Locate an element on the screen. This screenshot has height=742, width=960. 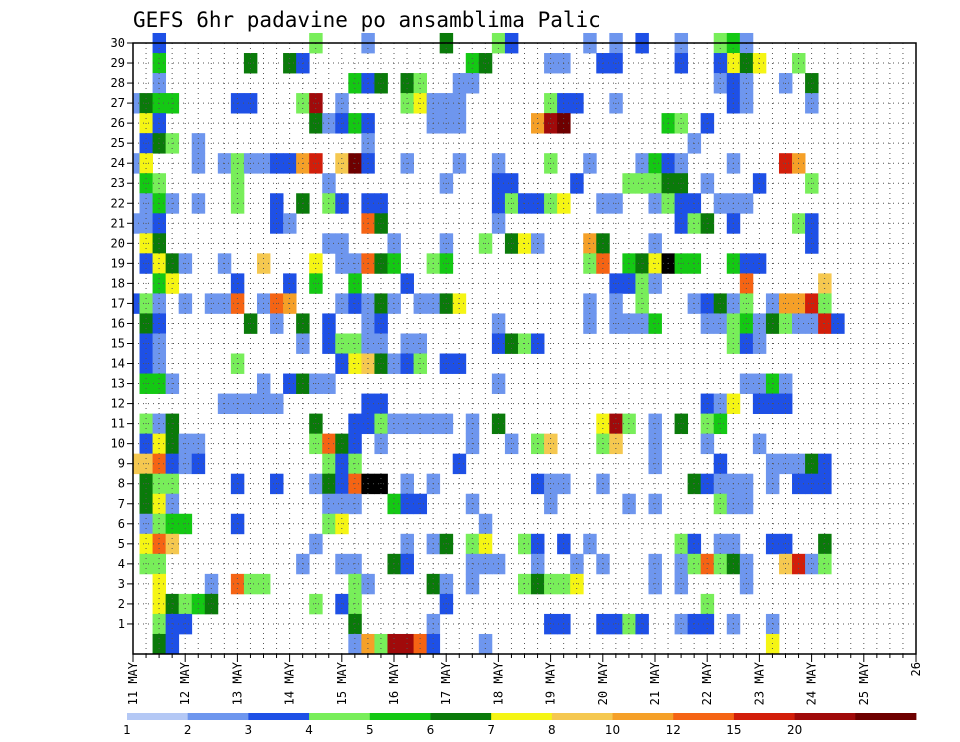
y-tick-label: 4 is located at coordinates (121, 564).